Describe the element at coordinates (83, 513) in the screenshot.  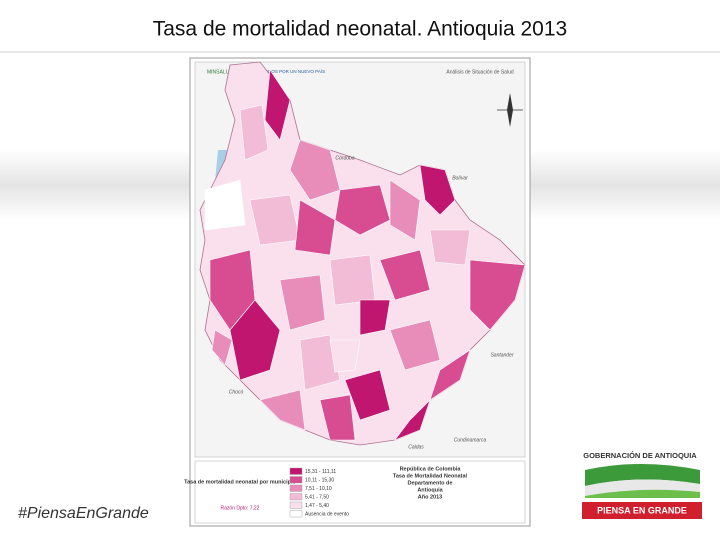
I see `hashtag: #PiensaEnGrande` at that location.